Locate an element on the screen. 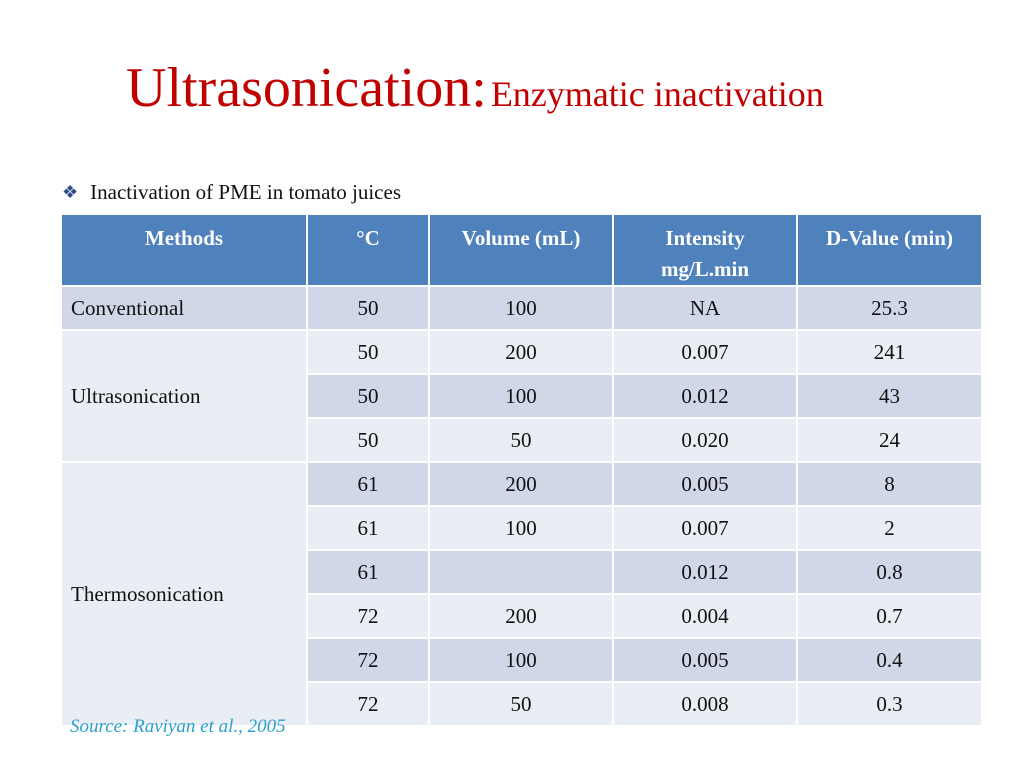 The height and width of the screenshot is (768, 1024). cell-dvalue: 0.7 is located at coordinates (889, 616).